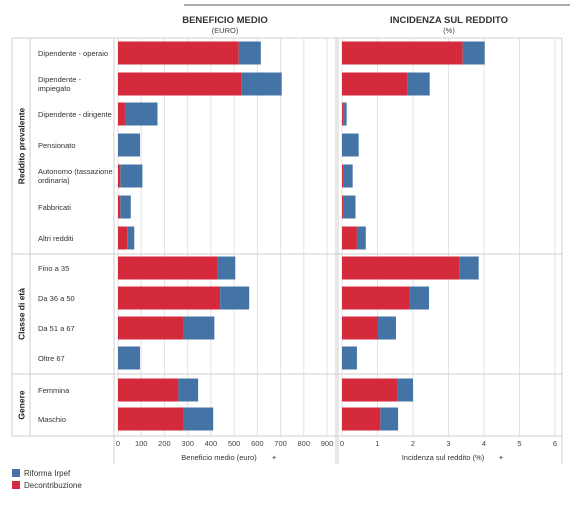 The width and height of the screenshot is (570, 514). What do you see at coordinates (54, 207) in the screenshot?
I see `category-label: Fabbricati` at bounding box center [54, 207].